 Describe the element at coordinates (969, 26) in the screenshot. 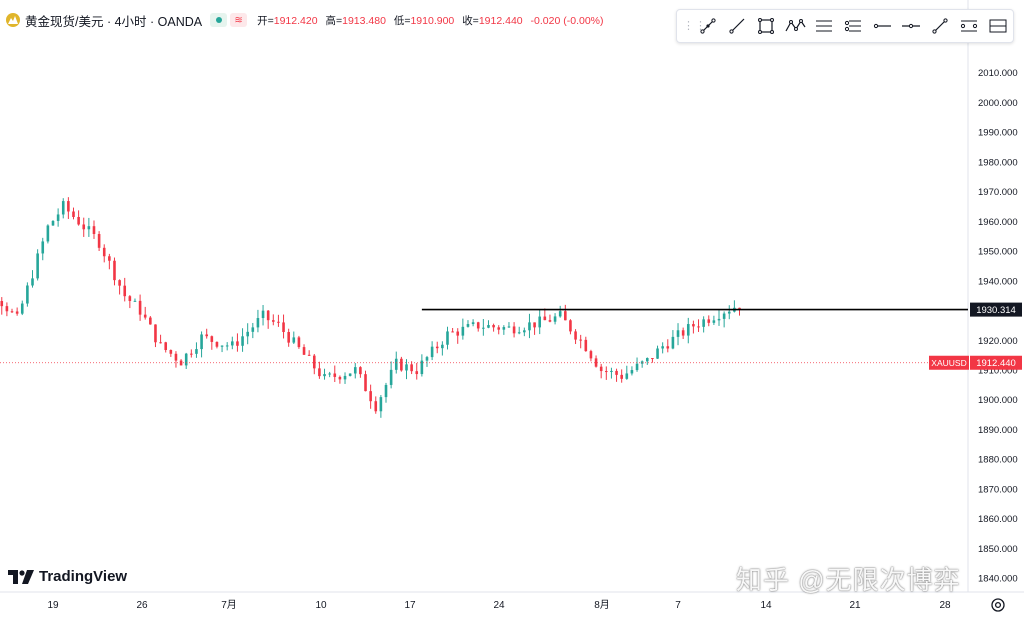

I see `parallel-channel-icon` at that location.